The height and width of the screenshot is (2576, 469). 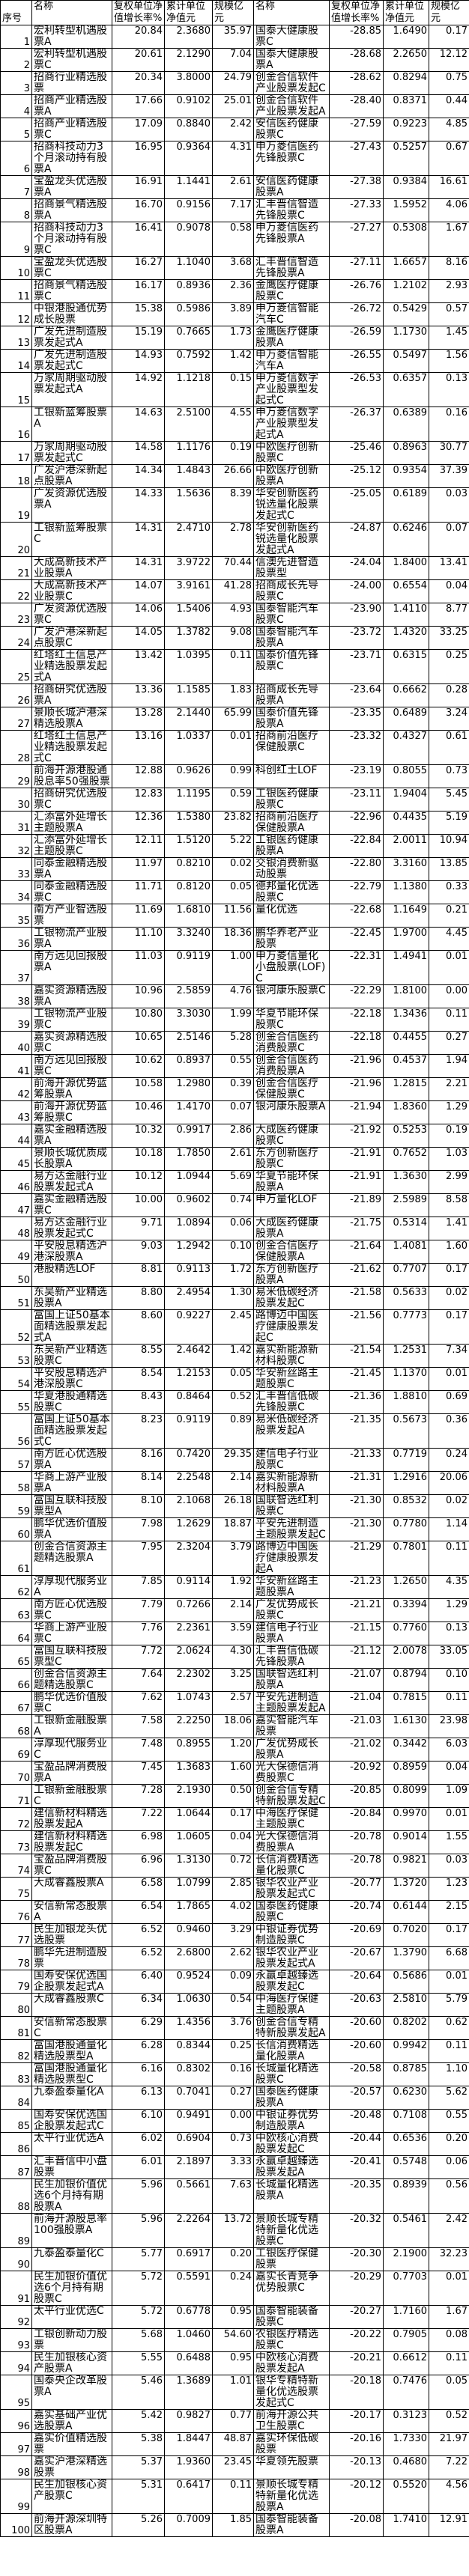 I want to click on right-fund-name-cell: 汇丰晋信低碳先锋股票A, so click(x=291, y=1657).